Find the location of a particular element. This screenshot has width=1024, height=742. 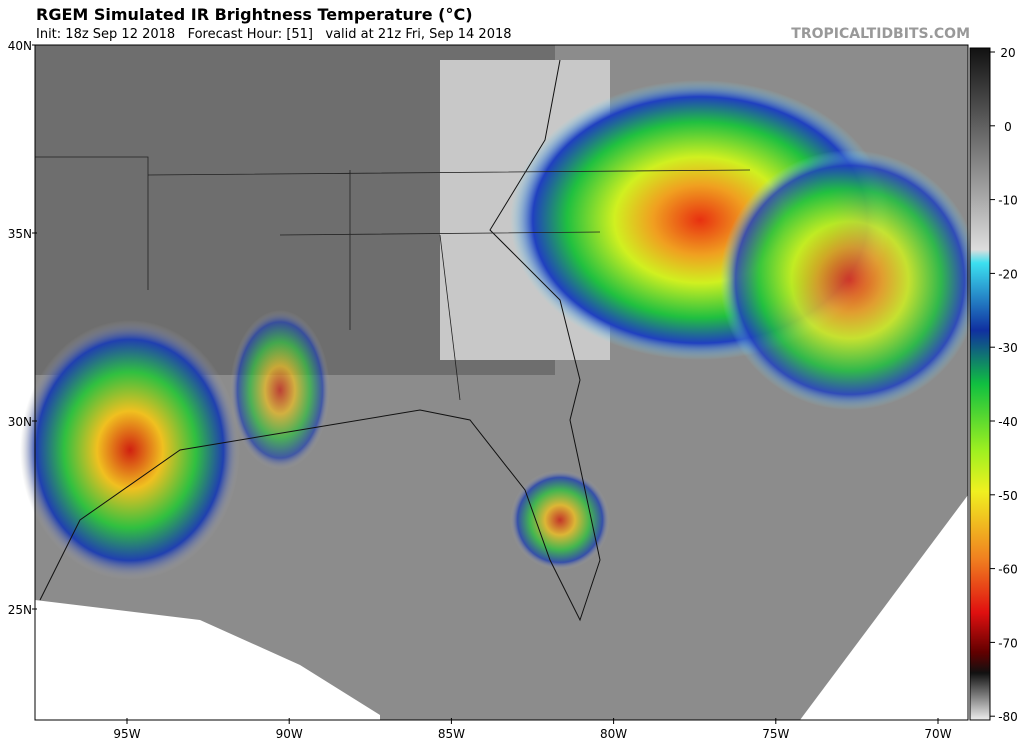

longitude-label: 85W is located at coordinates (451, 734).